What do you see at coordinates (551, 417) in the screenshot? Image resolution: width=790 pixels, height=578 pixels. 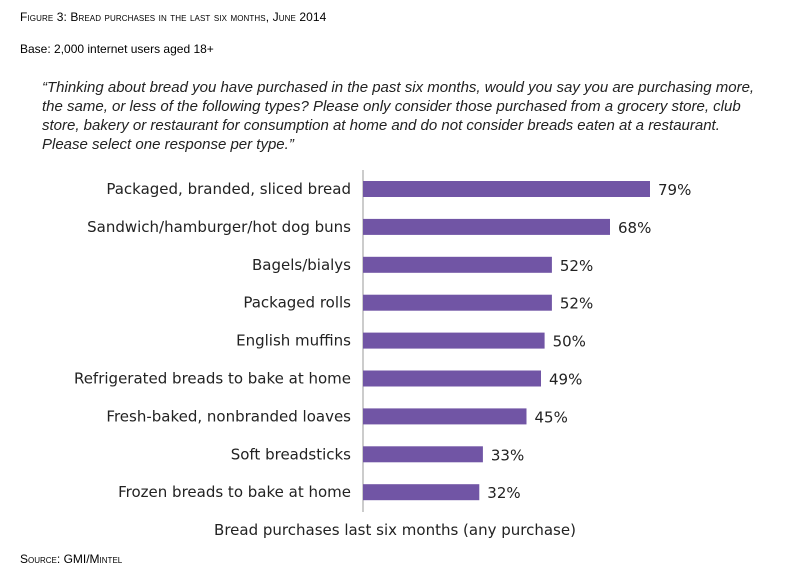 I see `value-label: 45%` at bounding box center [551, 417].